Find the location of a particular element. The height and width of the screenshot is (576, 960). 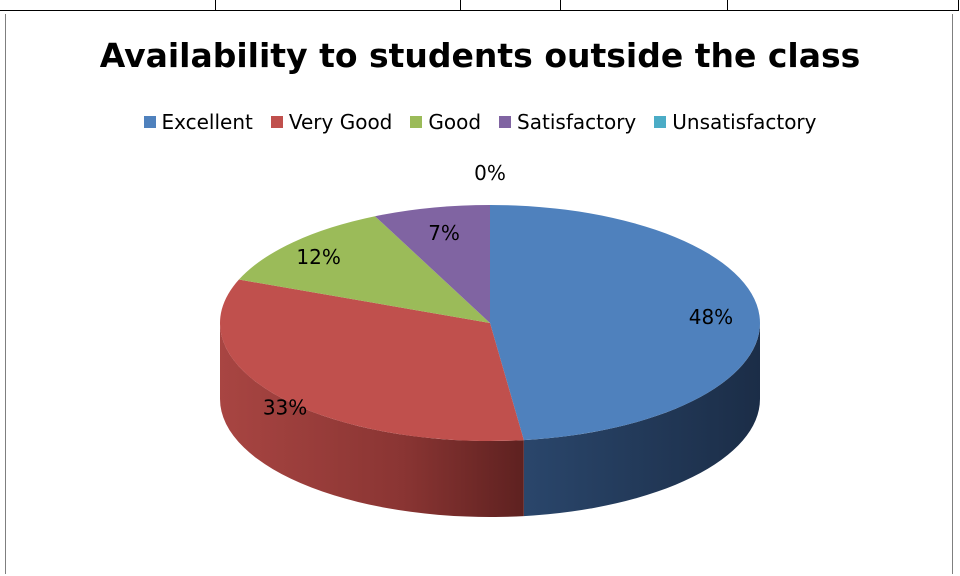

legend-item: Satisfactory is located at coordinates (567, 122).